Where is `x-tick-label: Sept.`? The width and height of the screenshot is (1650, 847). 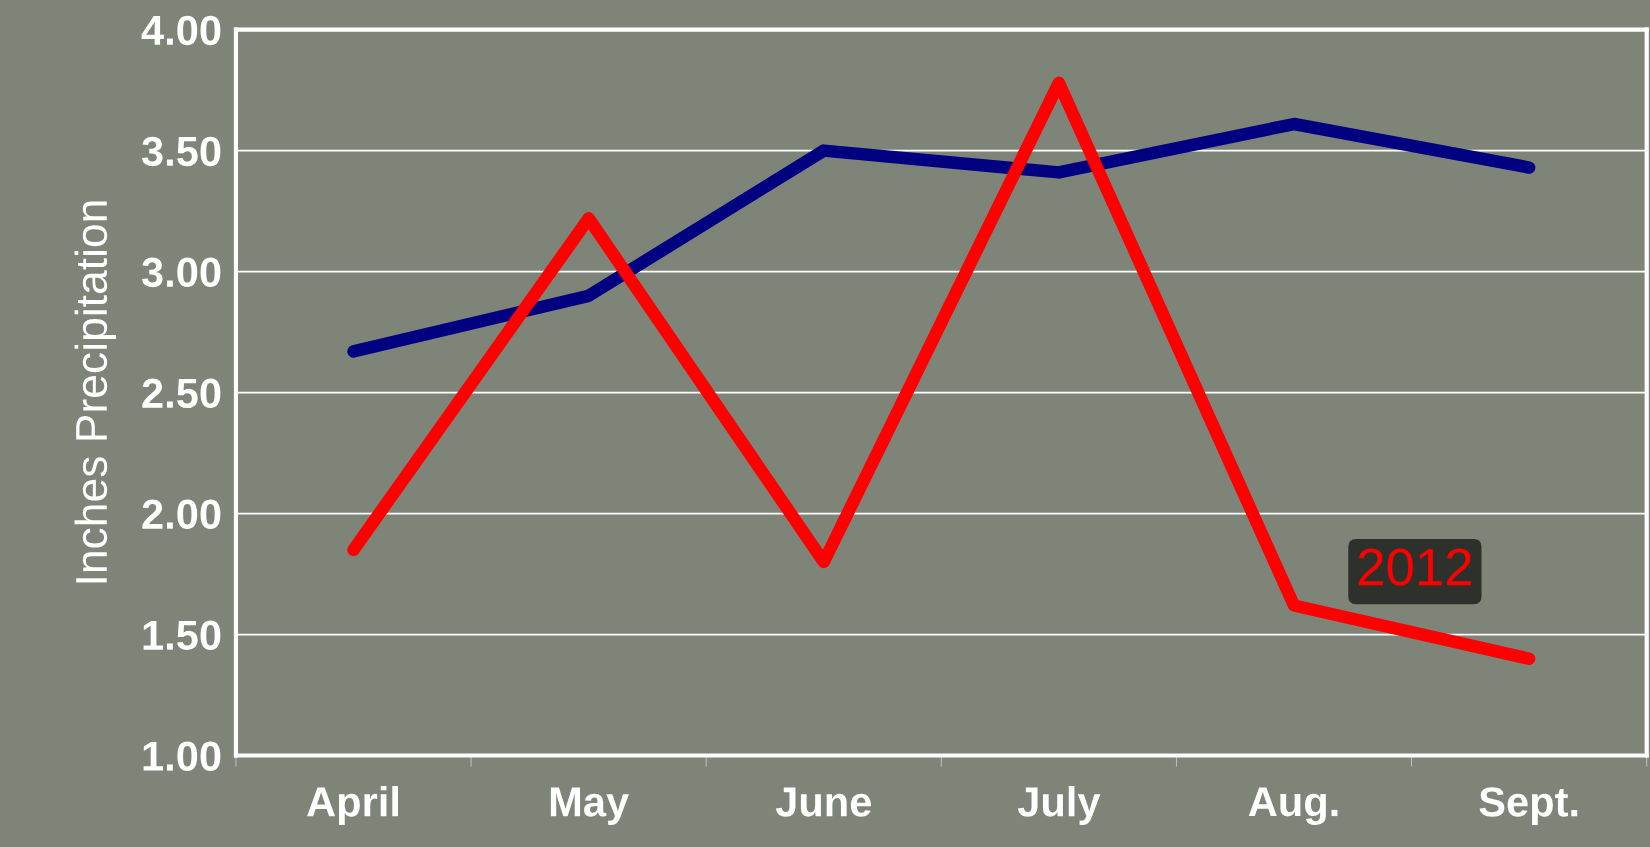
x-tick-label: Sept. is located at coordinates (1528, 806).